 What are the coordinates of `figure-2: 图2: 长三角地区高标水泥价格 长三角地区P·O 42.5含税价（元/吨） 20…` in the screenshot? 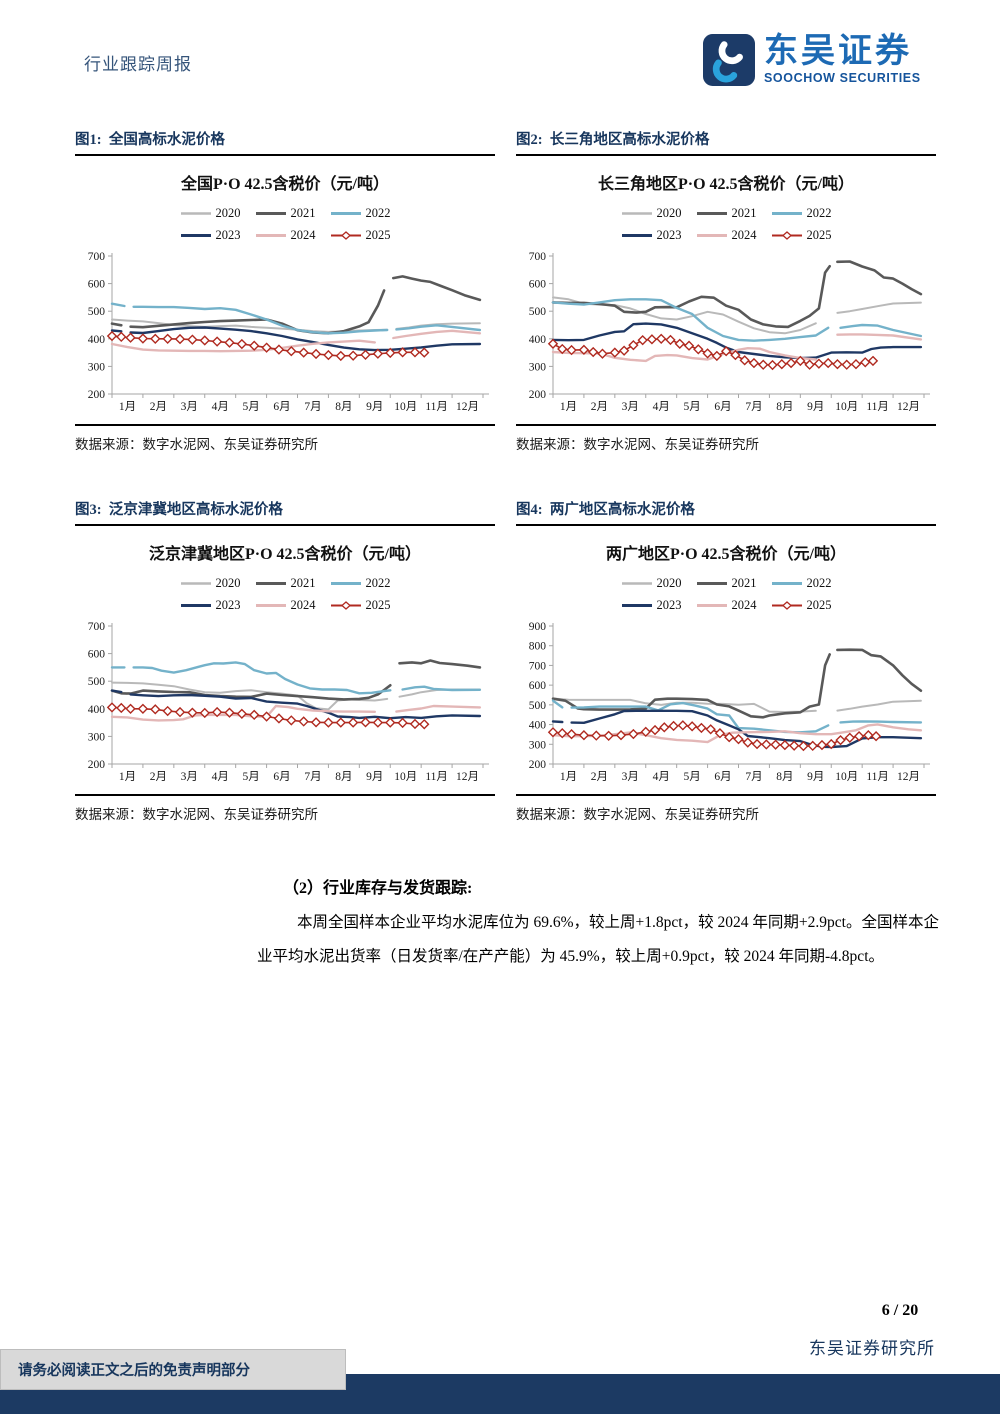 It's located at (726, 290).